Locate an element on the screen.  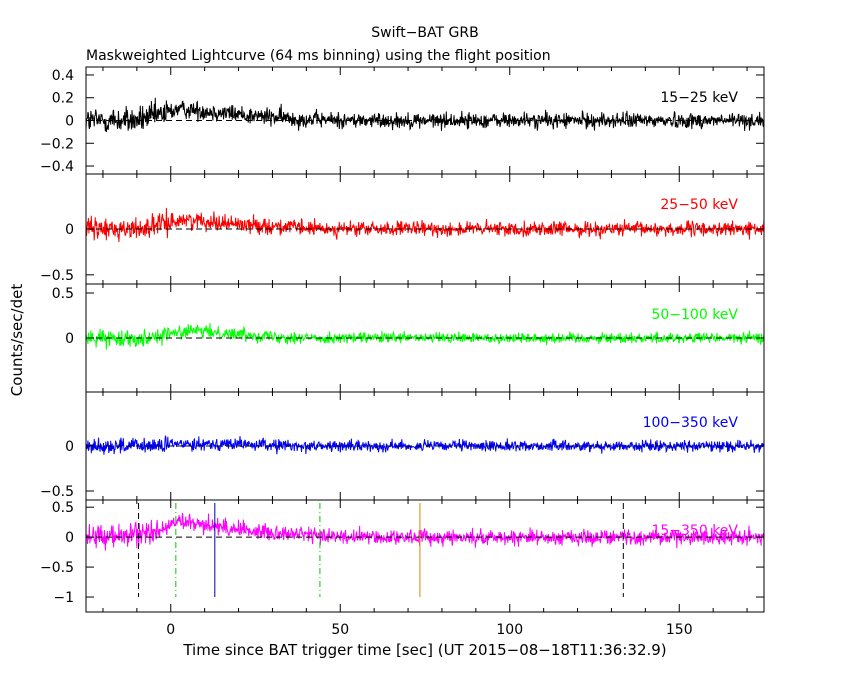
band-label: 100−350 keV is located at coordinates (691, 423).